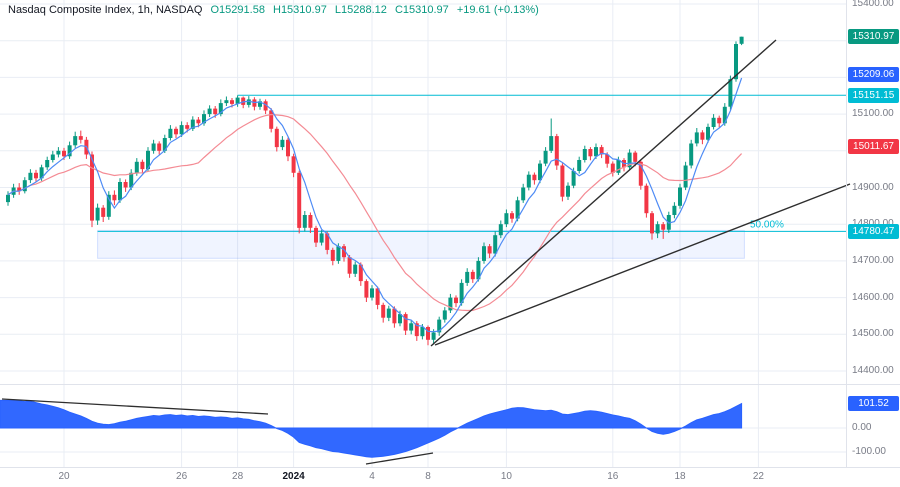 This screenshot has width=900, height=487. What do you see at coordinates (767, 224) in the screenshot?
I see `fib-level-label: 50.00%` at bounding box center [767, 224].